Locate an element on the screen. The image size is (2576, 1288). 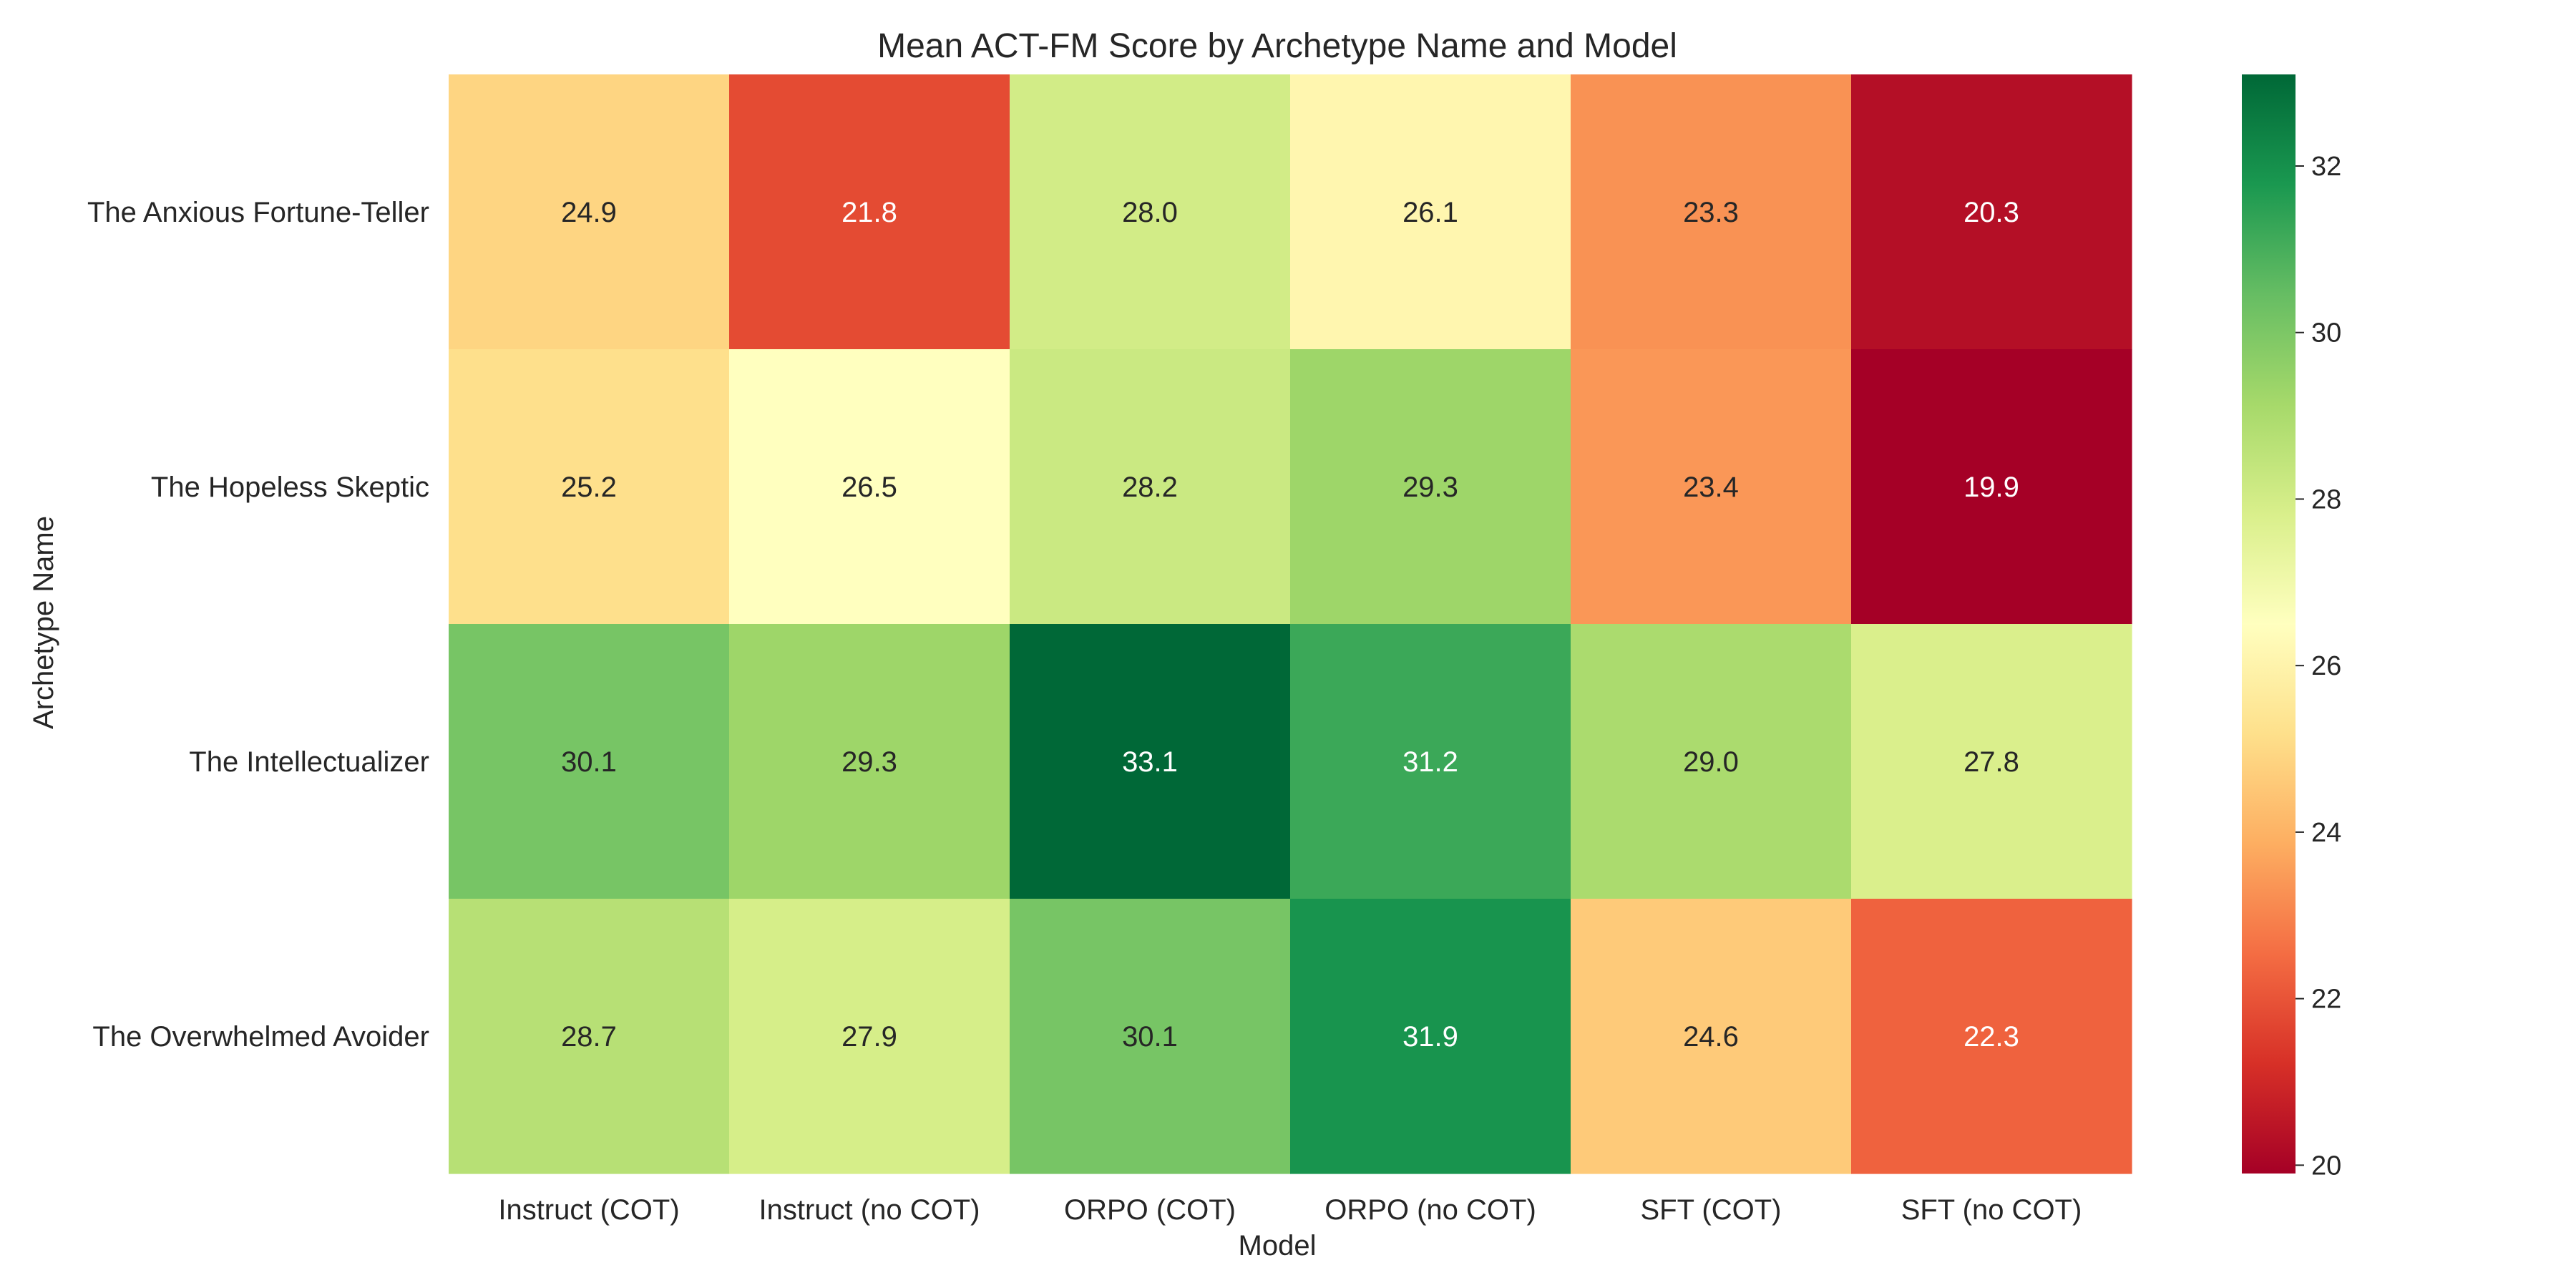
x-axis-label: Model is located at coordinates (1278, 1246).